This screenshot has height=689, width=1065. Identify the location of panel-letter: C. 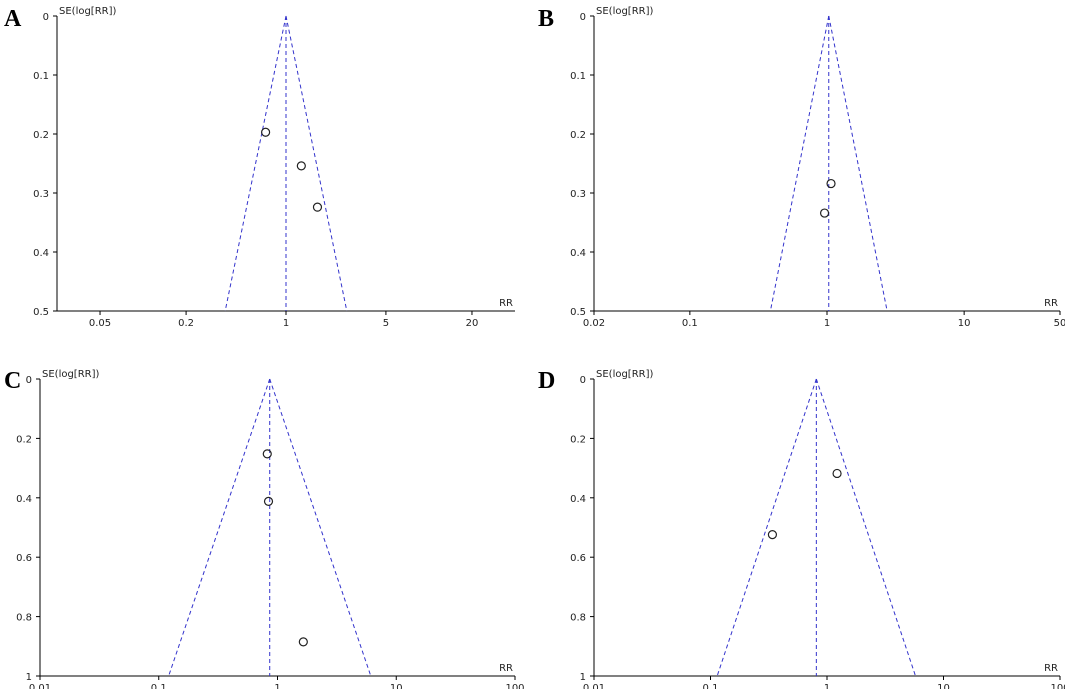
(12, 381).